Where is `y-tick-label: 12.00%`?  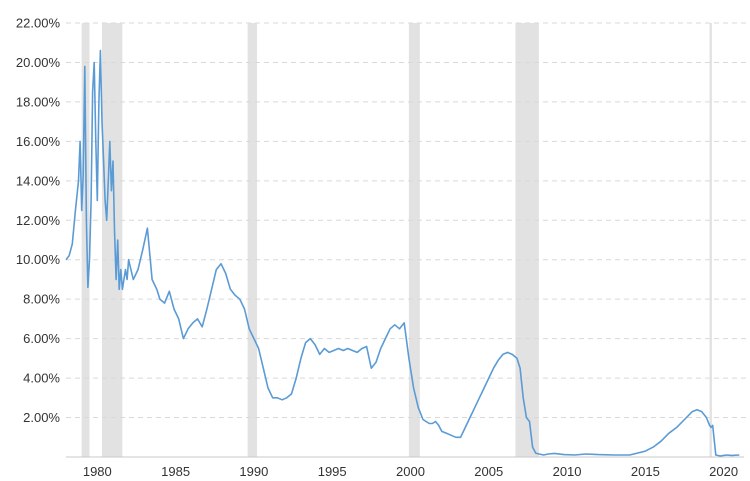
y-tick-label: 12.00% is located at coordinates (38, 220).